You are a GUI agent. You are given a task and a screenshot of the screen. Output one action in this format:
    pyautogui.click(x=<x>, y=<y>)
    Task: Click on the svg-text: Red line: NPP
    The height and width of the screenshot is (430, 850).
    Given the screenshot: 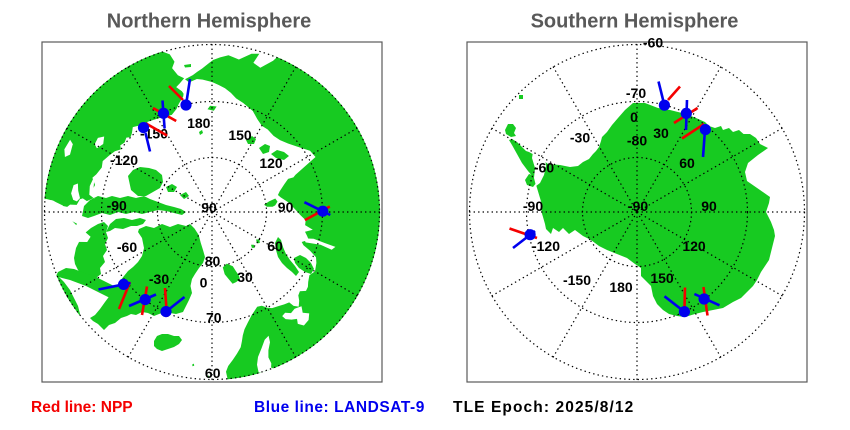 What is the action you would take?
    pyautogui.click(x=82, y=407)
    